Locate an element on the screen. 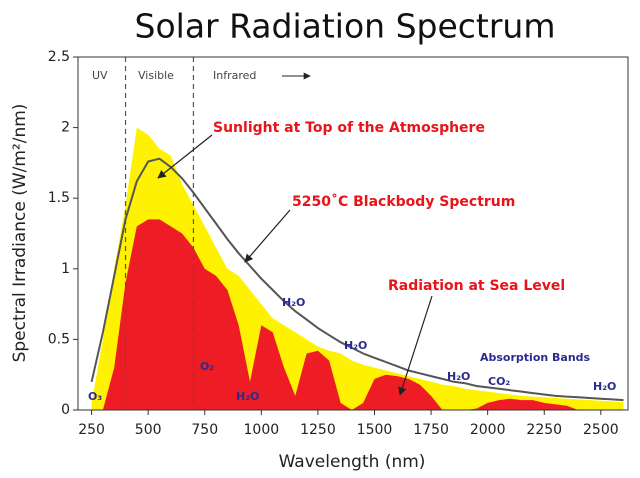  x-tick-label: 1000 is located at coordinates (262, 430).